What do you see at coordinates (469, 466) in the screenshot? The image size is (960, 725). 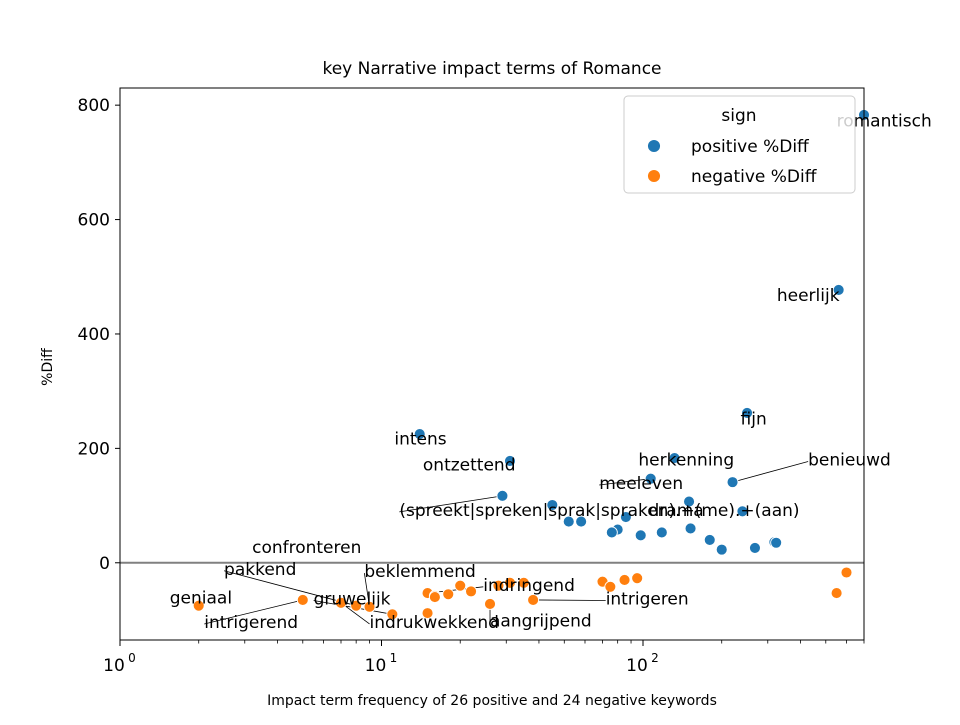 I see `point-annotation-label: ontzettend` at bounding box center [469, 466].